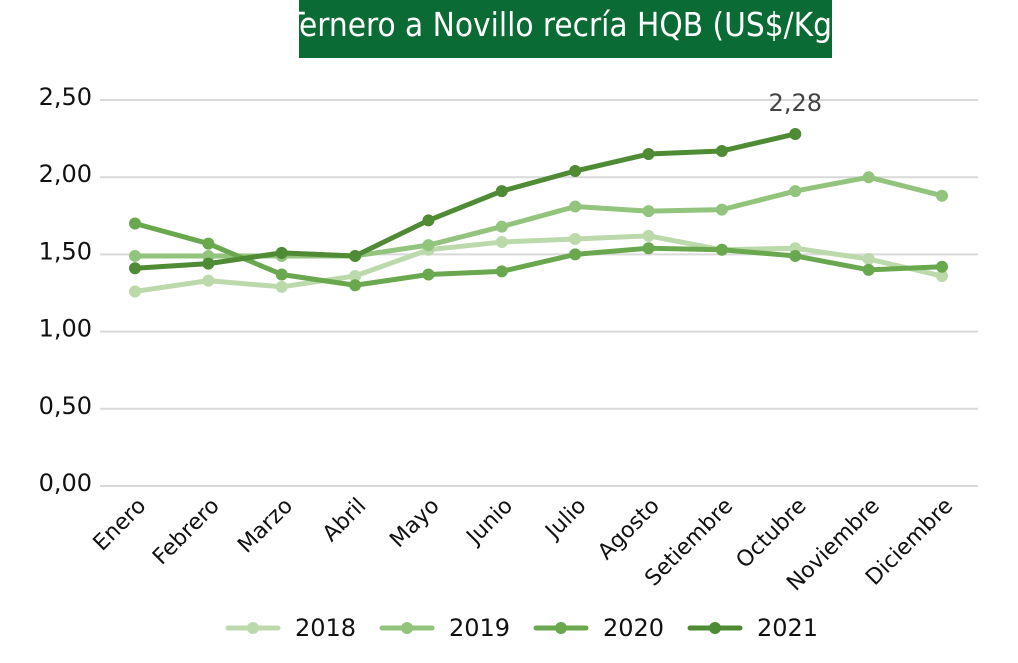 The width and height of the screenshot is (1018, 663). Describe the element at coordinates (795, 191) in the screenshot. I see `point-2019-octubre` at that location.